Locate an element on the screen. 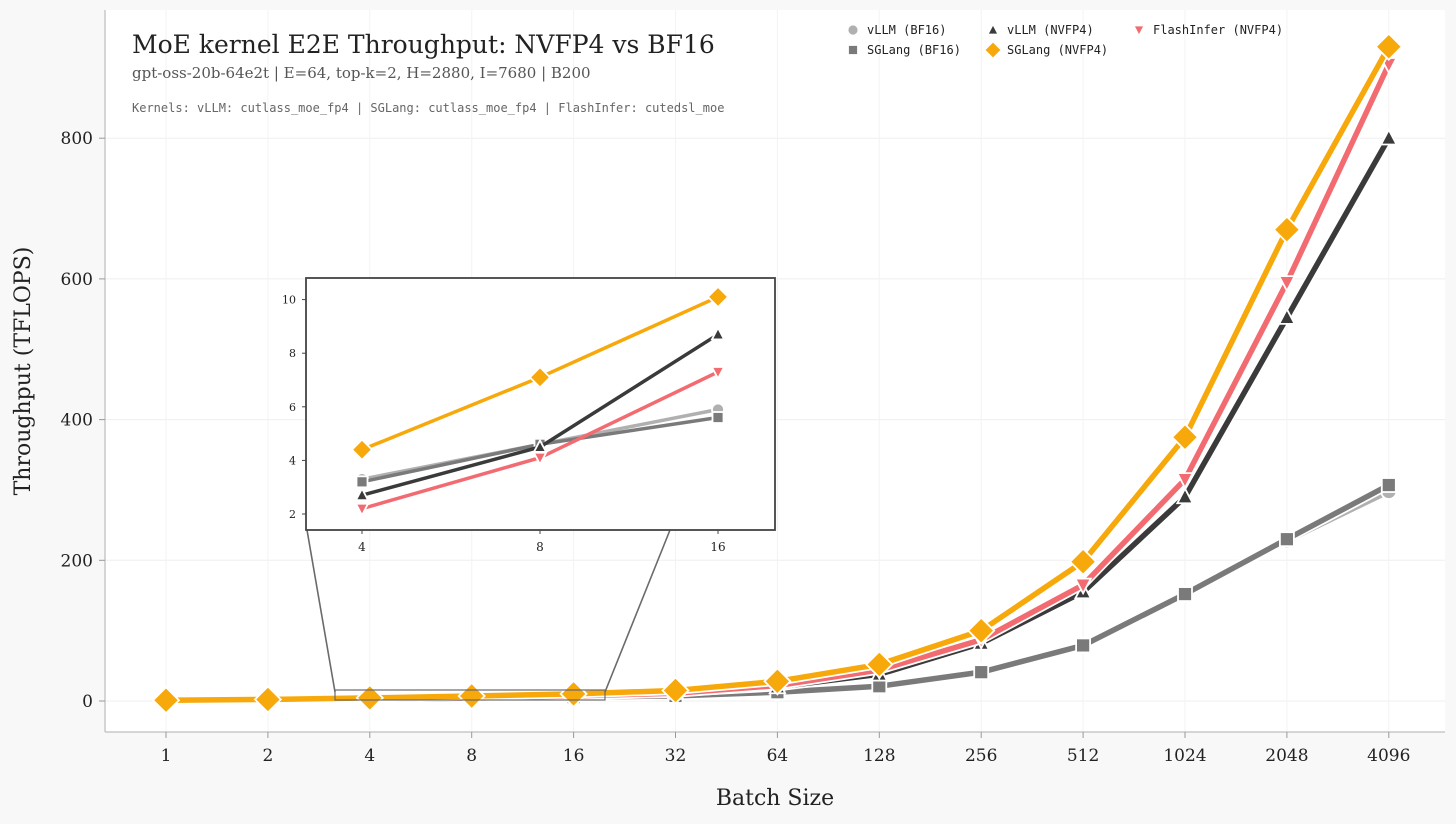 The width and height of the screenshot is (1456, 824). legend-label: SGLang (NVFP4) is located at coordinates (1057, 50).